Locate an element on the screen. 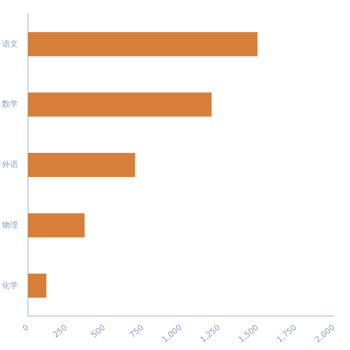 Image resolution: width=350 pixels, height=350 pixels. y-tick-label: 数学 is located at coordinates (10, 104).